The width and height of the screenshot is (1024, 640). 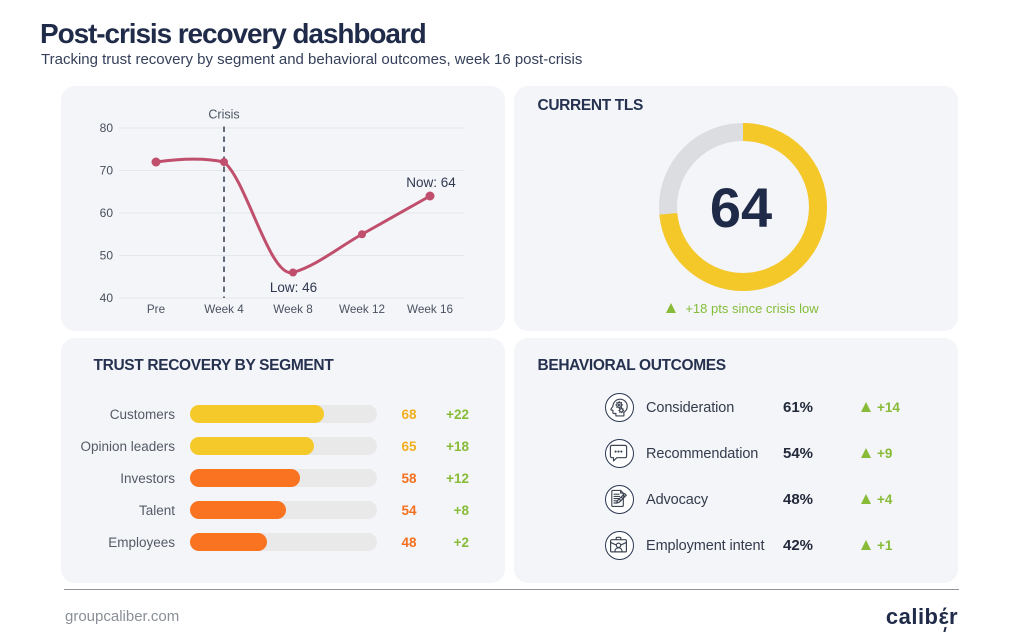 What do you see at coordinates (156, 309) in the screenshot?
I see `svg-text: Pre` at bounding box center [156, 309].